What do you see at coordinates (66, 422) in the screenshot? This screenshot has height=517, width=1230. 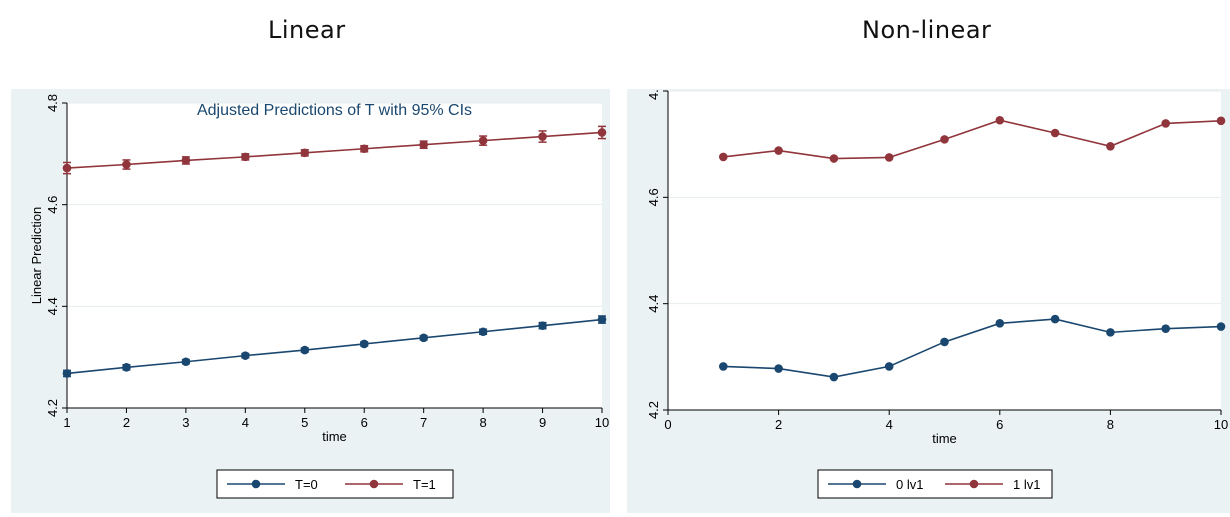 I see `x-tick-label: 1` at bounding box center [66, 422].